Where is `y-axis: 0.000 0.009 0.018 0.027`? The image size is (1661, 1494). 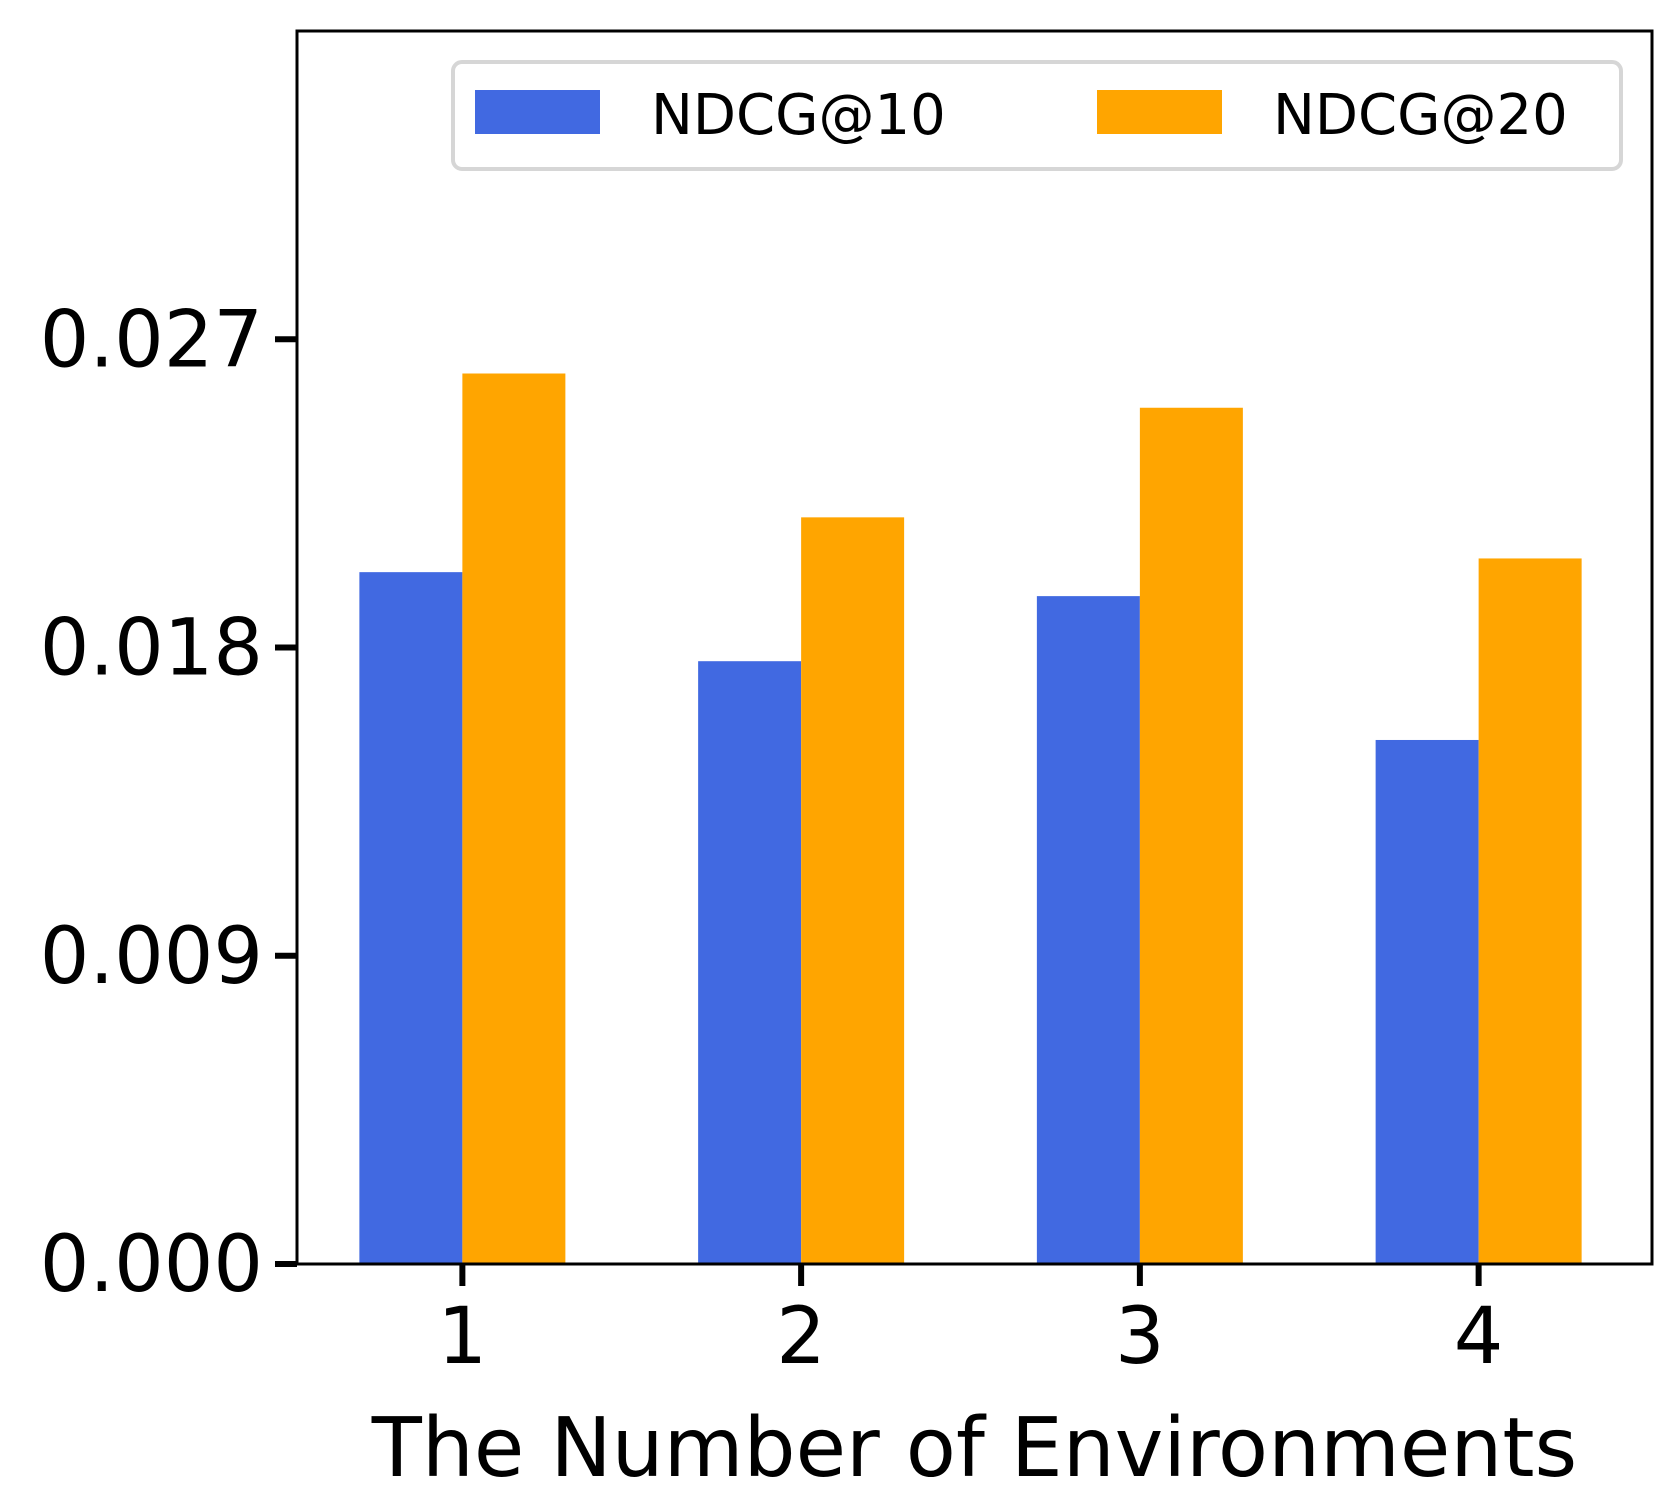
y-axis: 0.000 0.009 0.018 0.027 is located at coordinates (168, 802).